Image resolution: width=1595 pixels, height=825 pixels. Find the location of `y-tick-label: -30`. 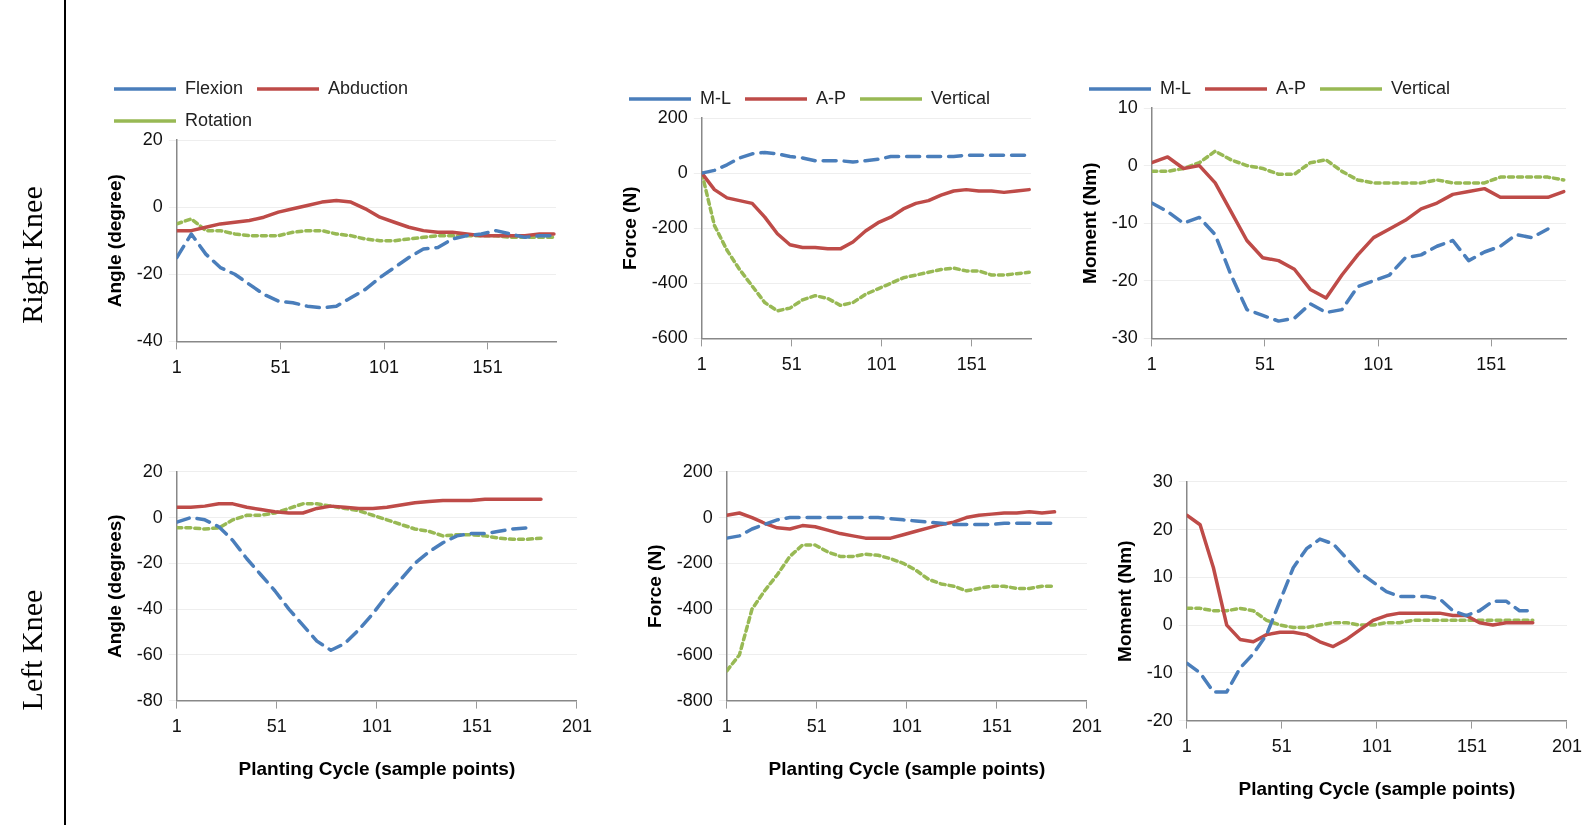

y-tick-label: -30 is located at coordinates (1124, 337).